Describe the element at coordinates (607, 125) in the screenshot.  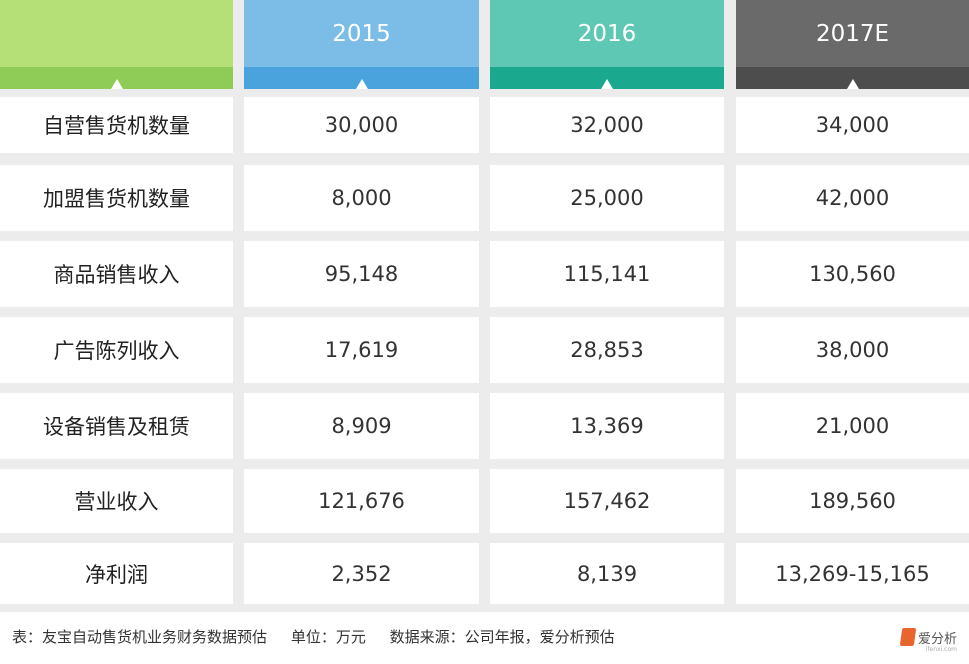
I see `cell-2016: 32,000` at that location.